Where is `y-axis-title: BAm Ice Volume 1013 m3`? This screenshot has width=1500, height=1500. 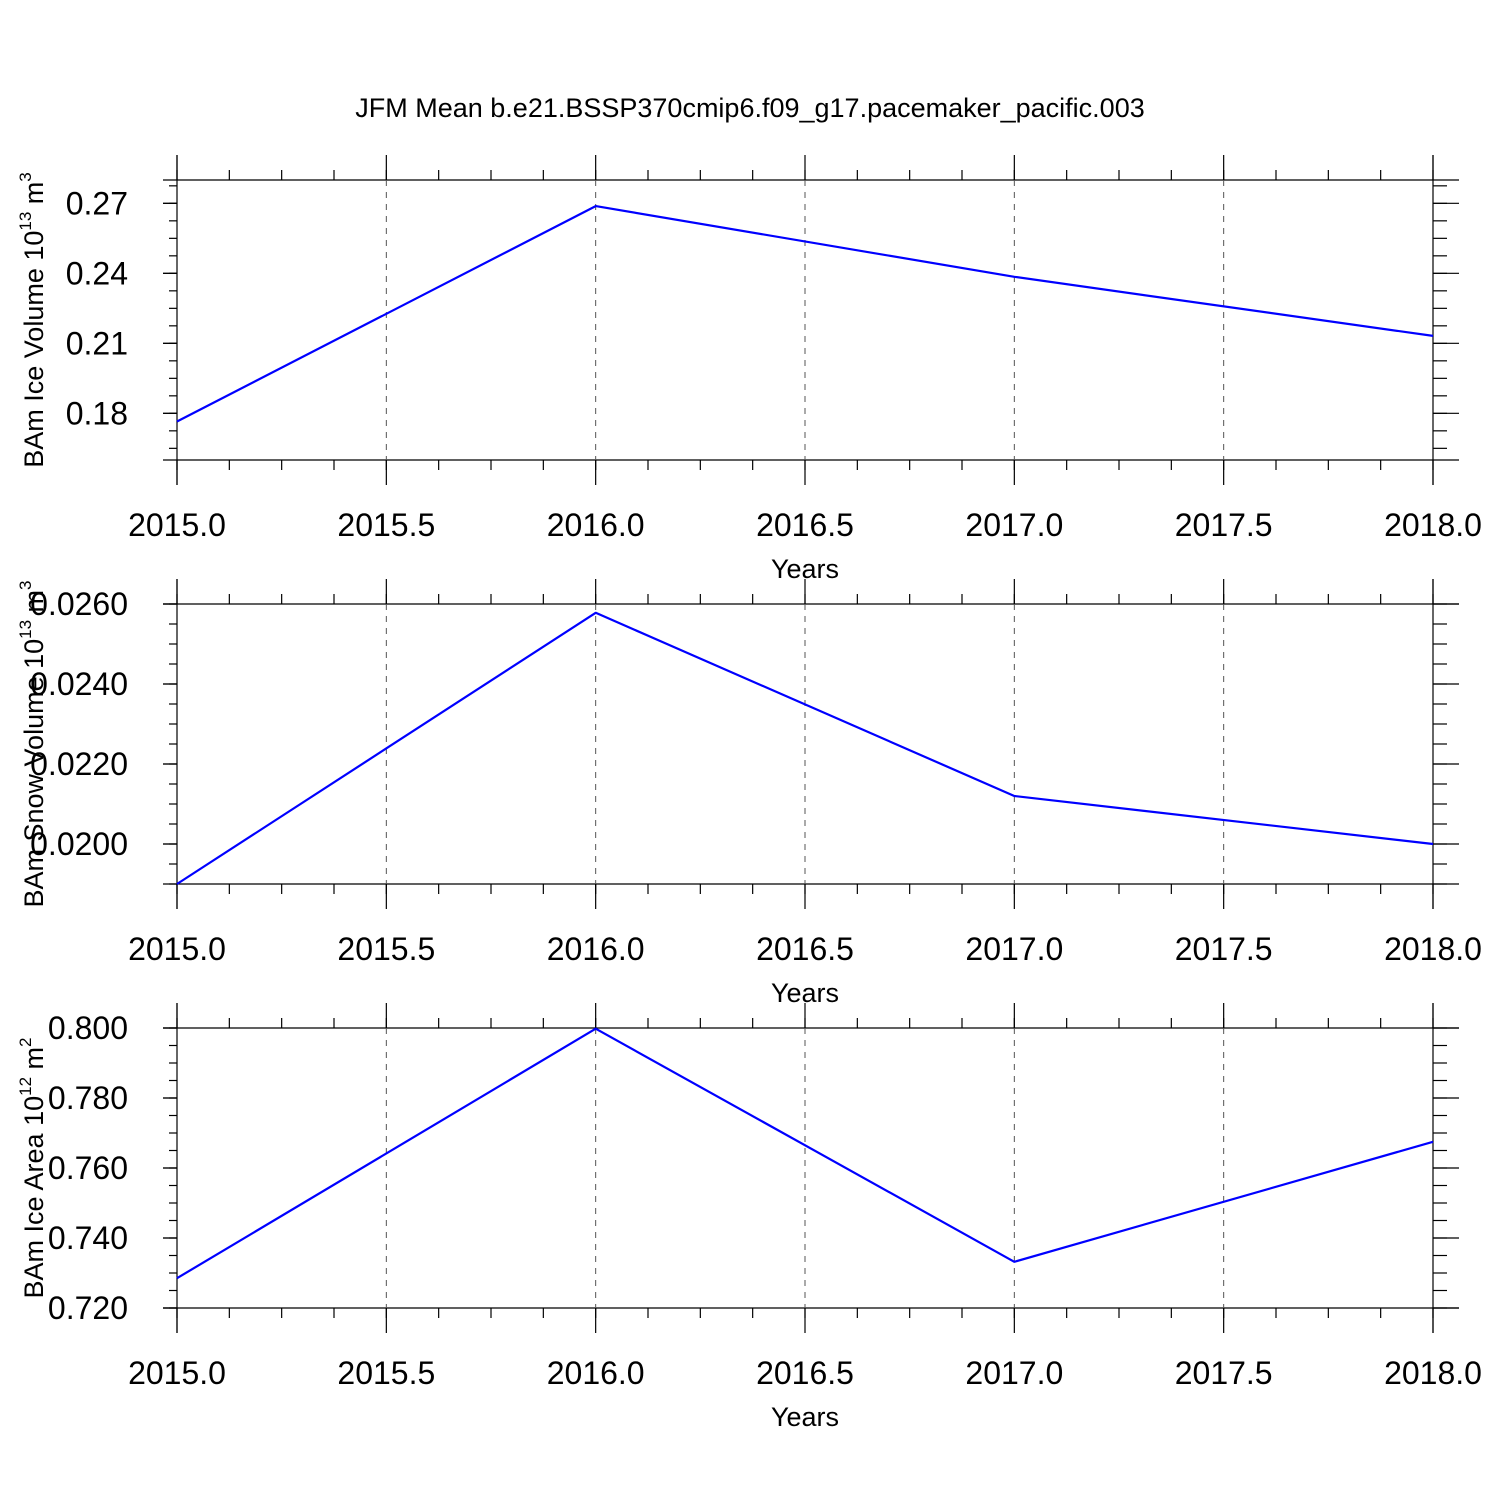 y-axis-title: BAm Ice Volume 1013 m3 is located at coordinates (32, 320).